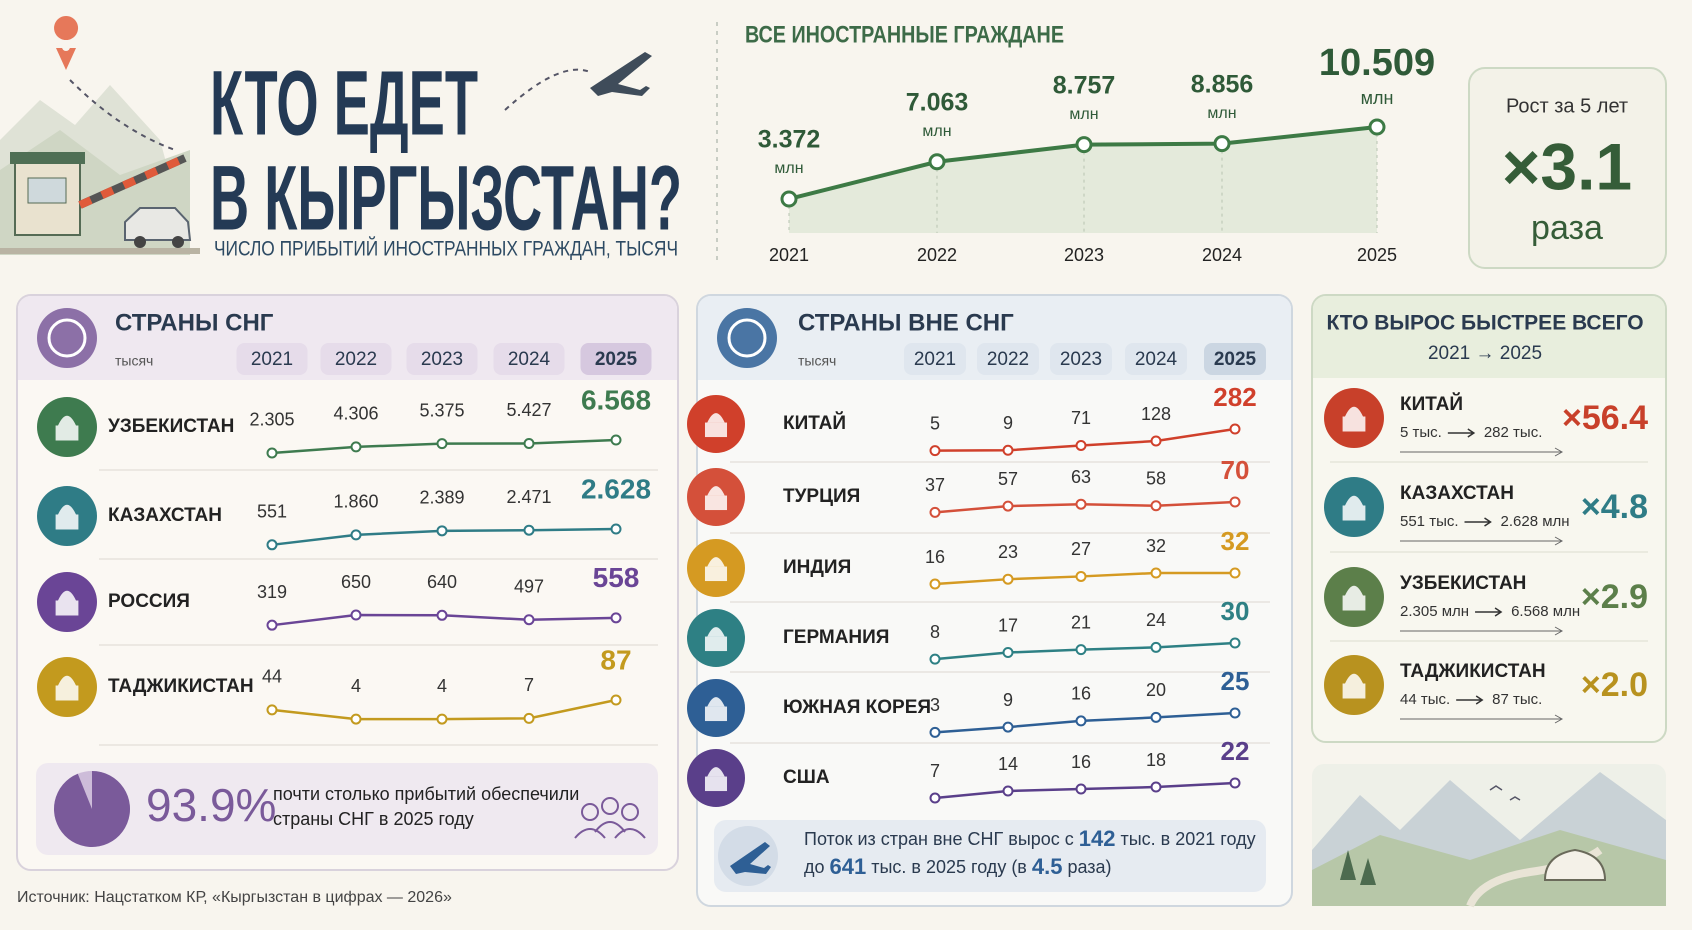 This screenshot has height=930, width=1692. Describe the element at coordinates (1008, 479) in the screenshot. I see `value-label: 57` at that location.